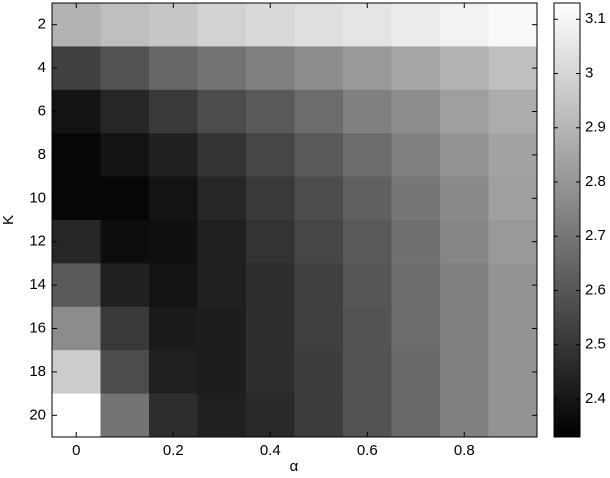  I want to click on colorbar, so click(567, 220).